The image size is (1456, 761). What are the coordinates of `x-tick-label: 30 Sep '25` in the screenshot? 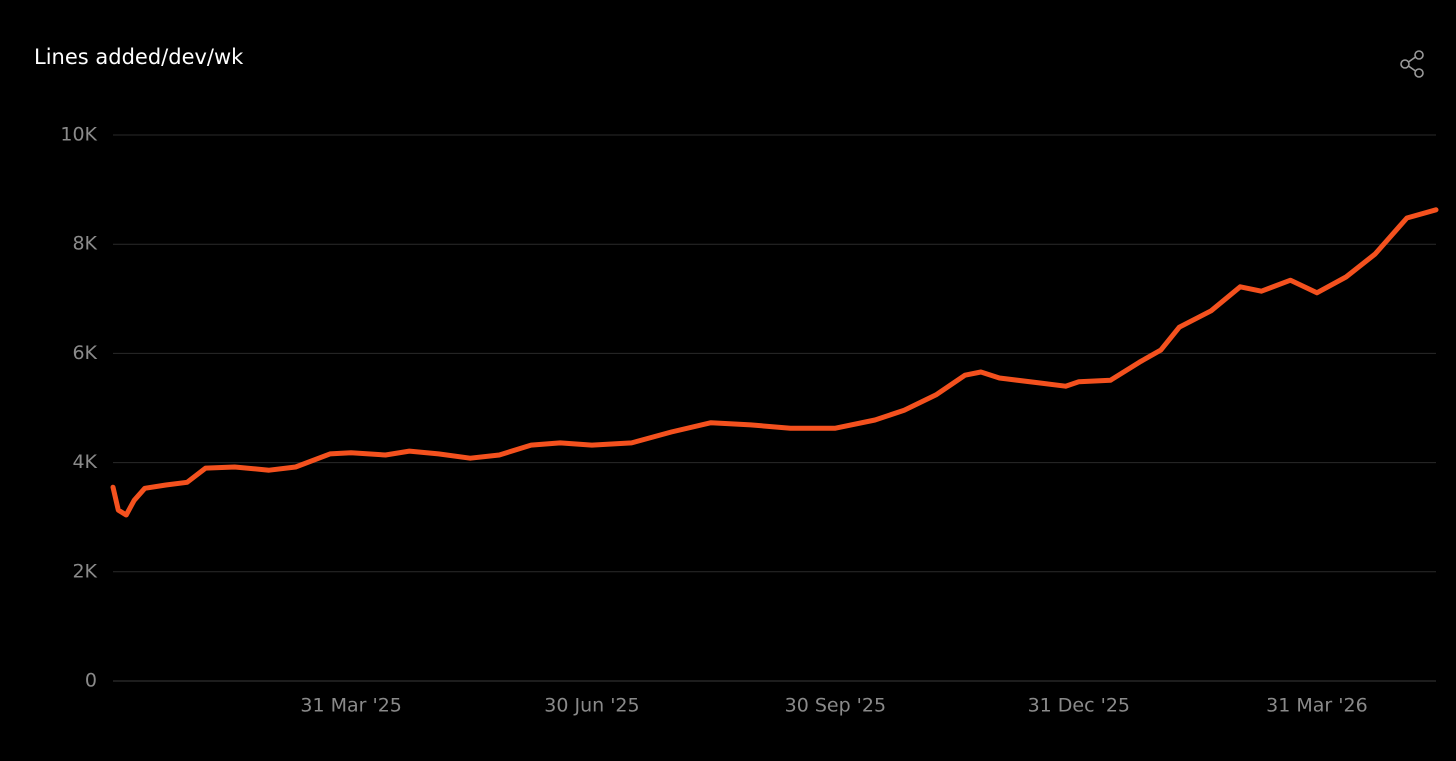 It's located at (835, 706).